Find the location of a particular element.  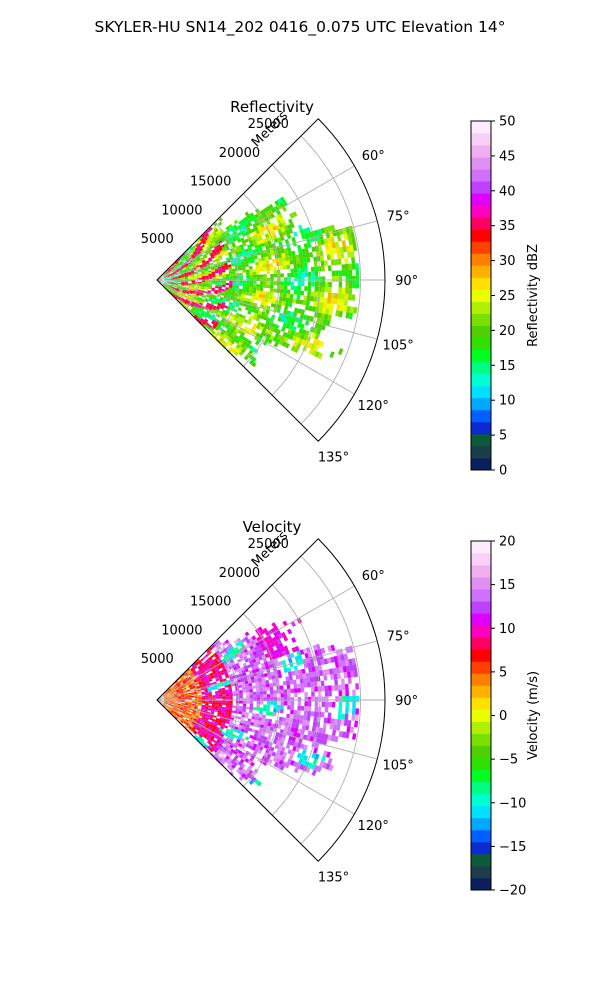

azimuth-spoke is located at coordinates (267, 729).